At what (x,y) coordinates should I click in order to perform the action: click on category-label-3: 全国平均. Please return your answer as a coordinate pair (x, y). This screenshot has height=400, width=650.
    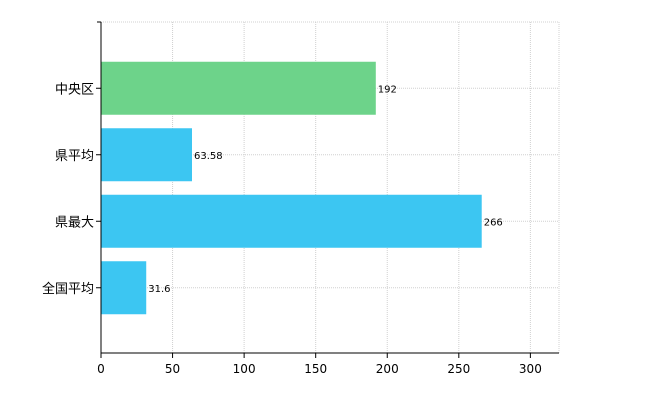
    Looking at the image, I should click on (68, 289).